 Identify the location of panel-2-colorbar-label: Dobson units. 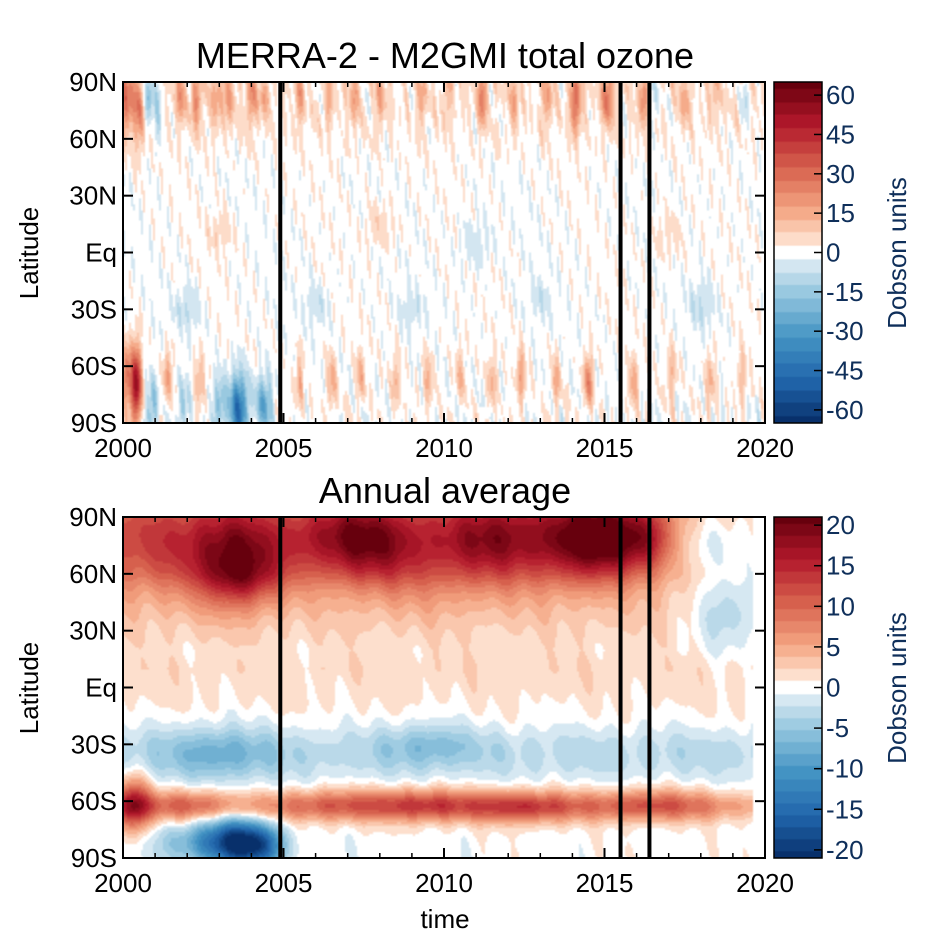
(897, 688).